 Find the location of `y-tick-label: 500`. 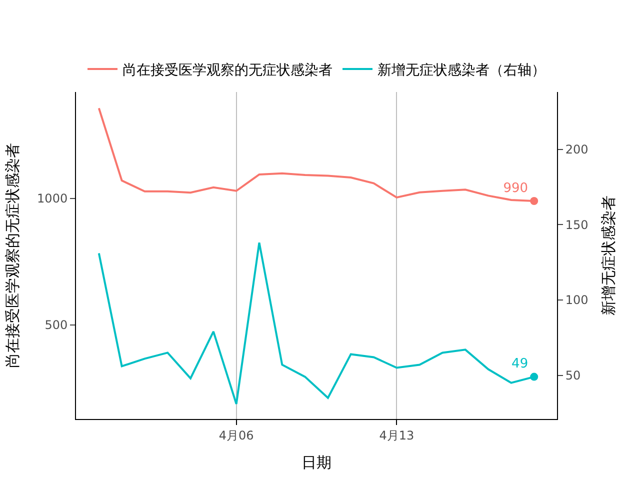

y-tick-label: 500 is located at coordinates (56, 325).